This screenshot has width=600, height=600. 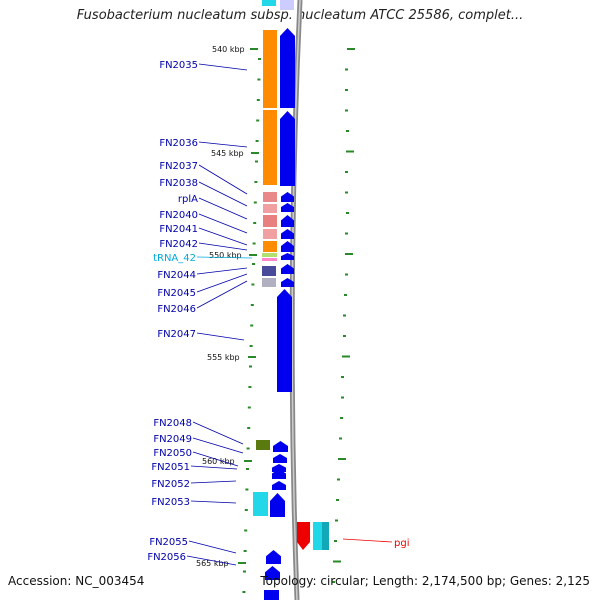 I want to click on pgi-arrow, so click(x=303, y=536).